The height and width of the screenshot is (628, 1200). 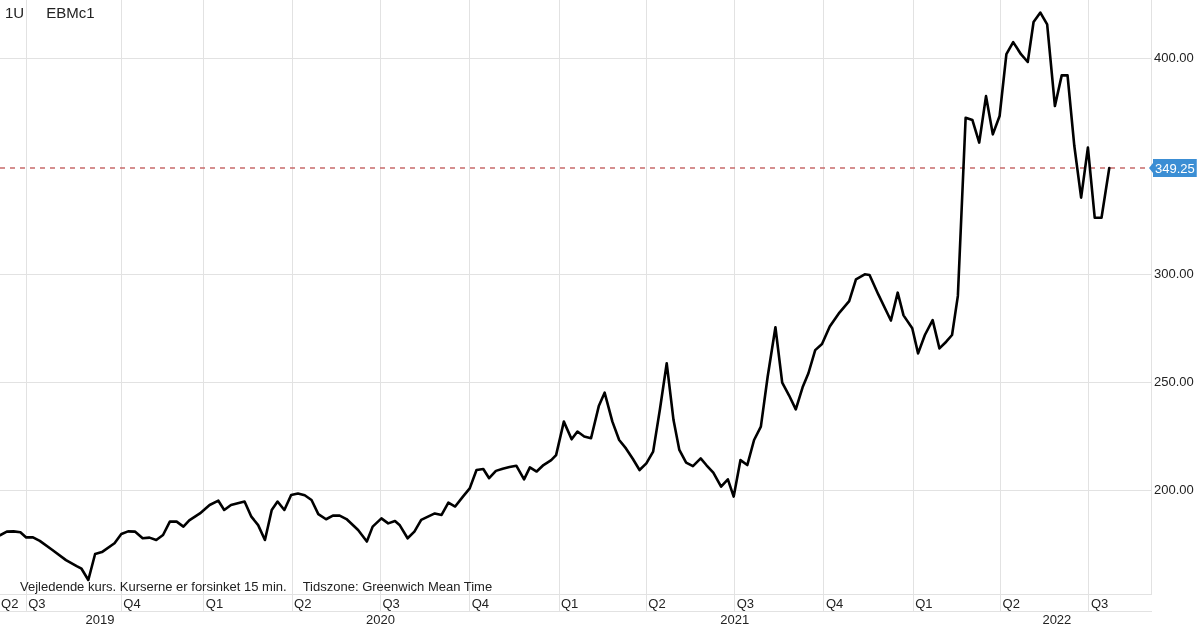 I want to click on annotation: Vejledende kurs. Kurserne er forsinket 15 min., so click(x=153, y=586).